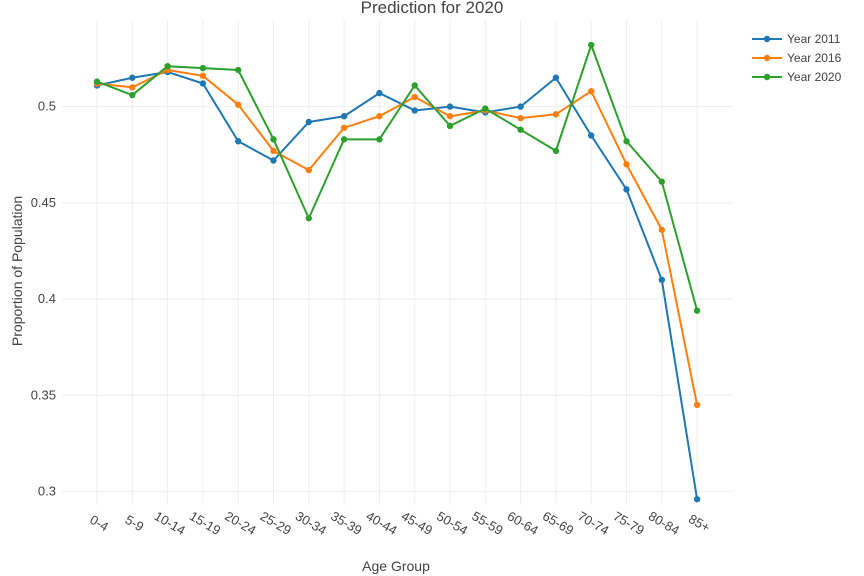  I want to click on y-tick-label: 0.45, so click(43, 202).